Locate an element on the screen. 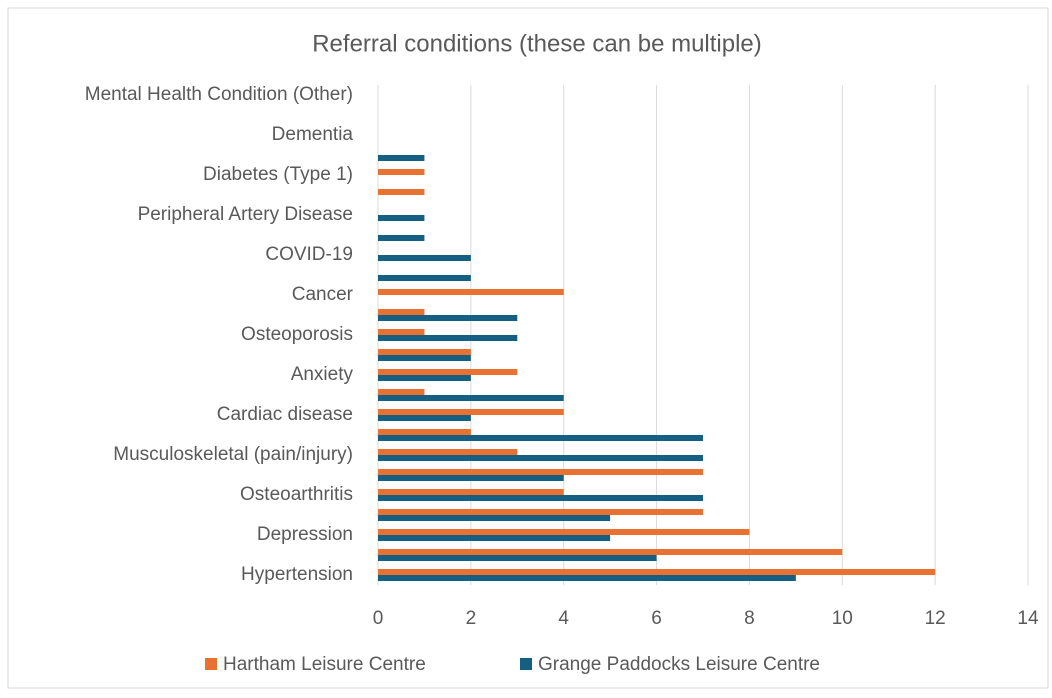 Image resolution: width=1052 pixels, height=698 pixels. y-tick-label: COVID-19 is located at coordinates (309, 254).